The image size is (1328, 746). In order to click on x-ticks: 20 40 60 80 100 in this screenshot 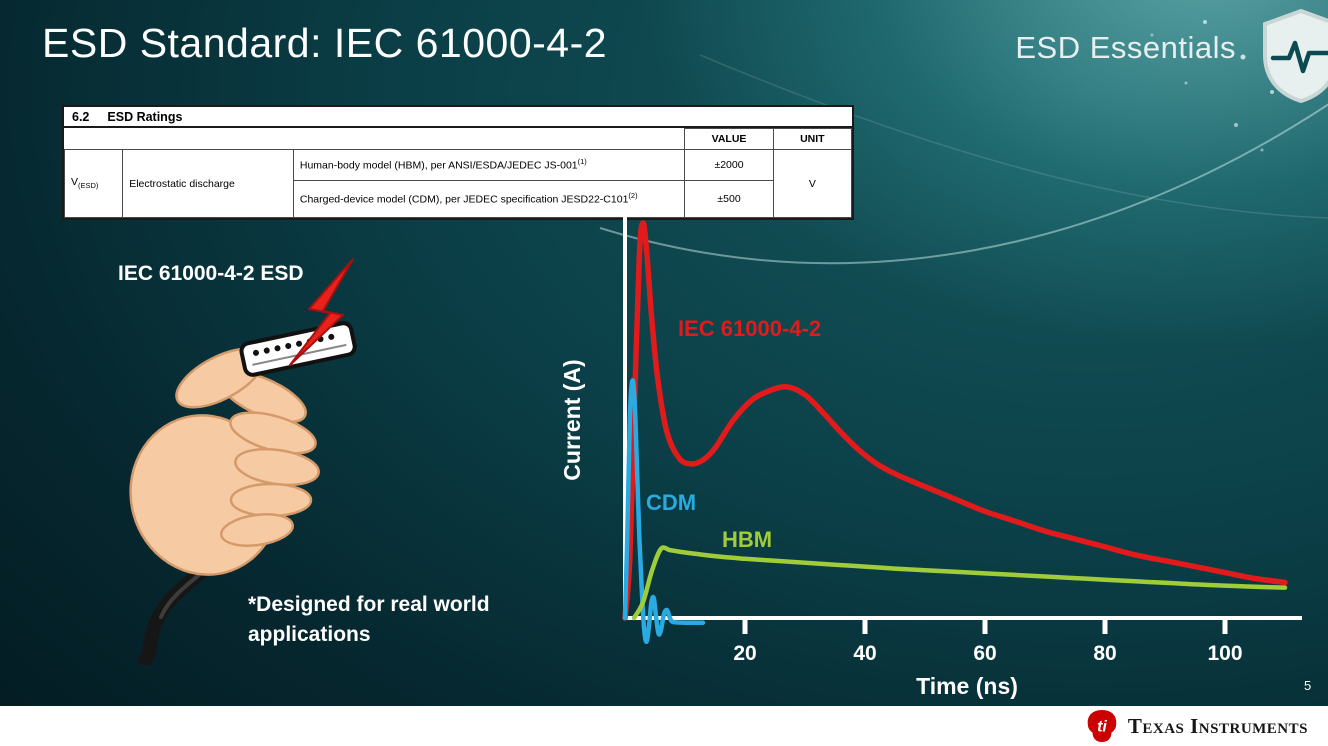, I will do `click(988, 641)`.